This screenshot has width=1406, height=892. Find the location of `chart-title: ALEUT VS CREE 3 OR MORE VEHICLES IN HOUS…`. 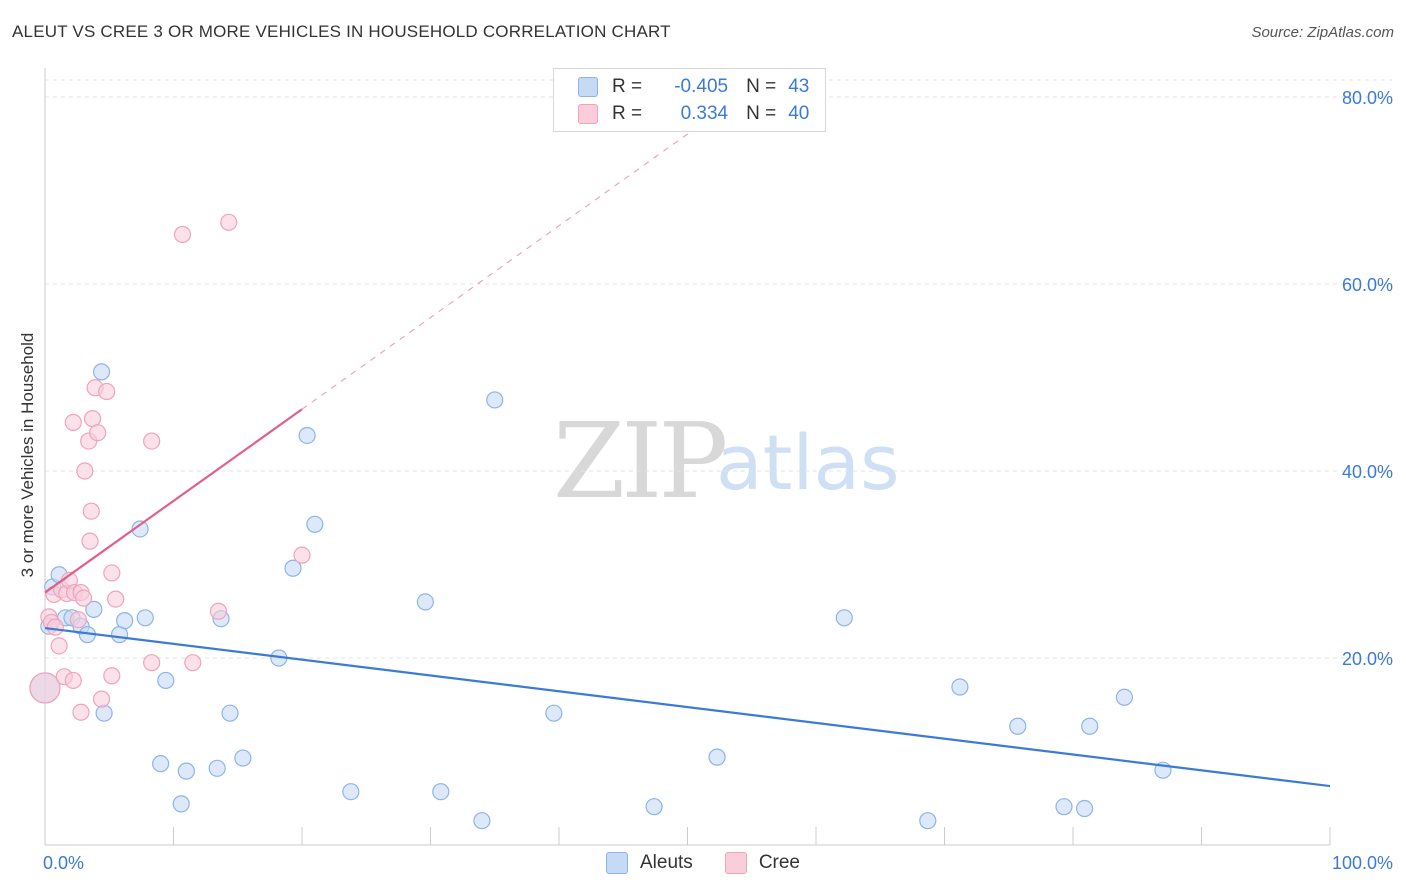

chart-title: ALEUT VS CREE 3 OR MORE VEHICLES IN HOUS… is located at coordinates (341, 31).